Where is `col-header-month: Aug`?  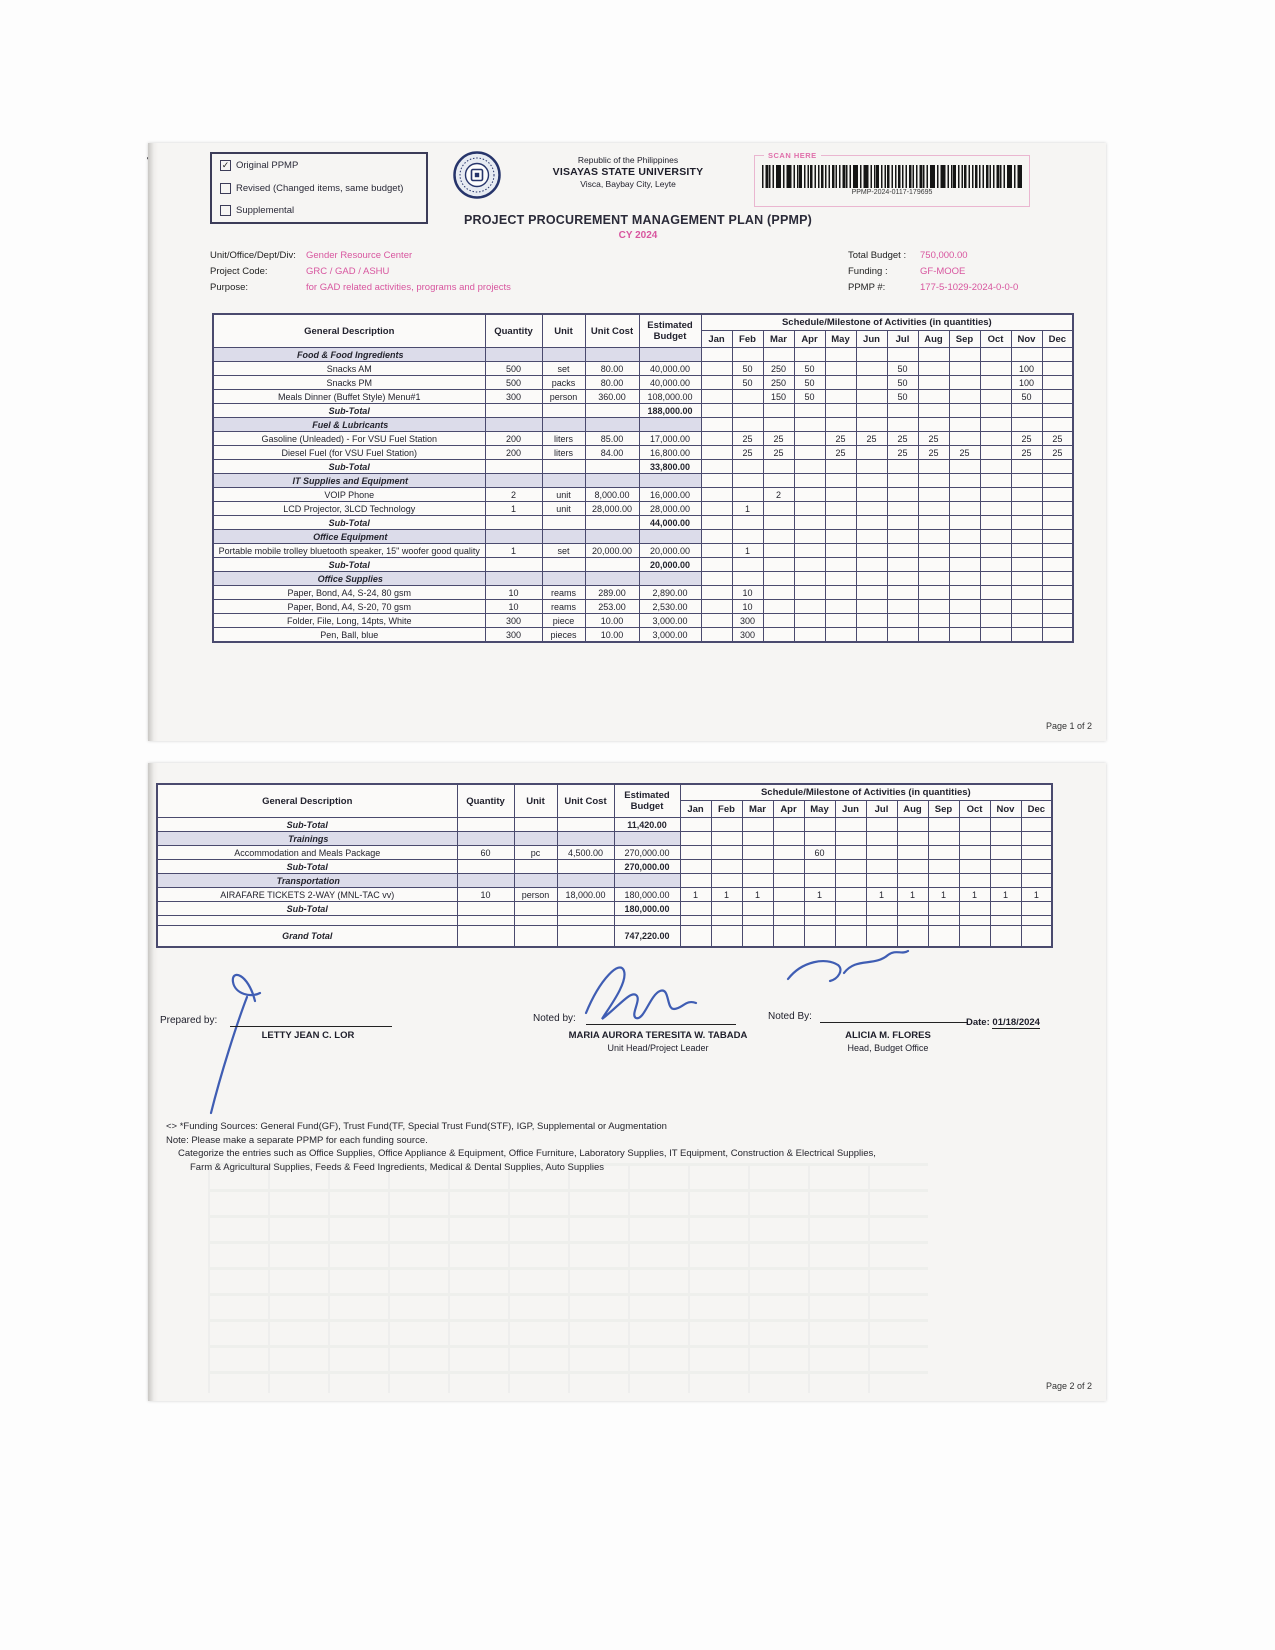 col-header-month: Aug is located at coordinates (933, 339).